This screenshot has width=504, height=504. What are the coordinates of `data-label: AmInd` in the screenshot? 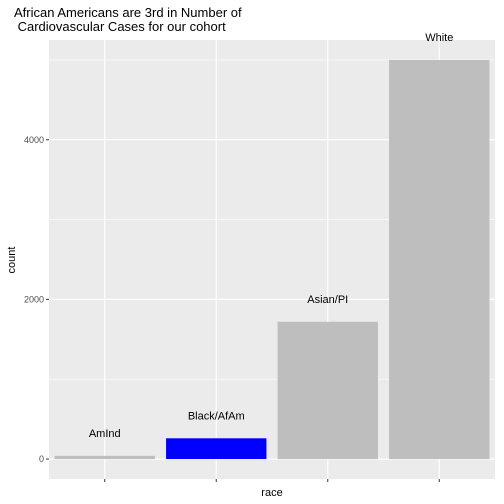 It's located at (105, 434).